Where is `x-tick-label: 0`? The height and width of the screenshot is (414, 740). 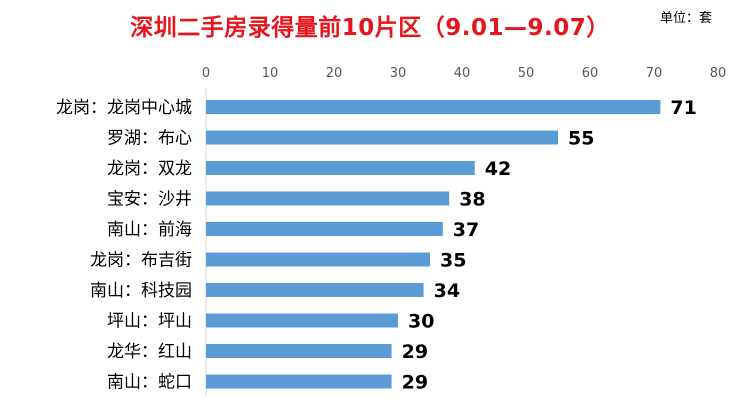
x-tick-label: 0 is located at coordinates (206, 73).